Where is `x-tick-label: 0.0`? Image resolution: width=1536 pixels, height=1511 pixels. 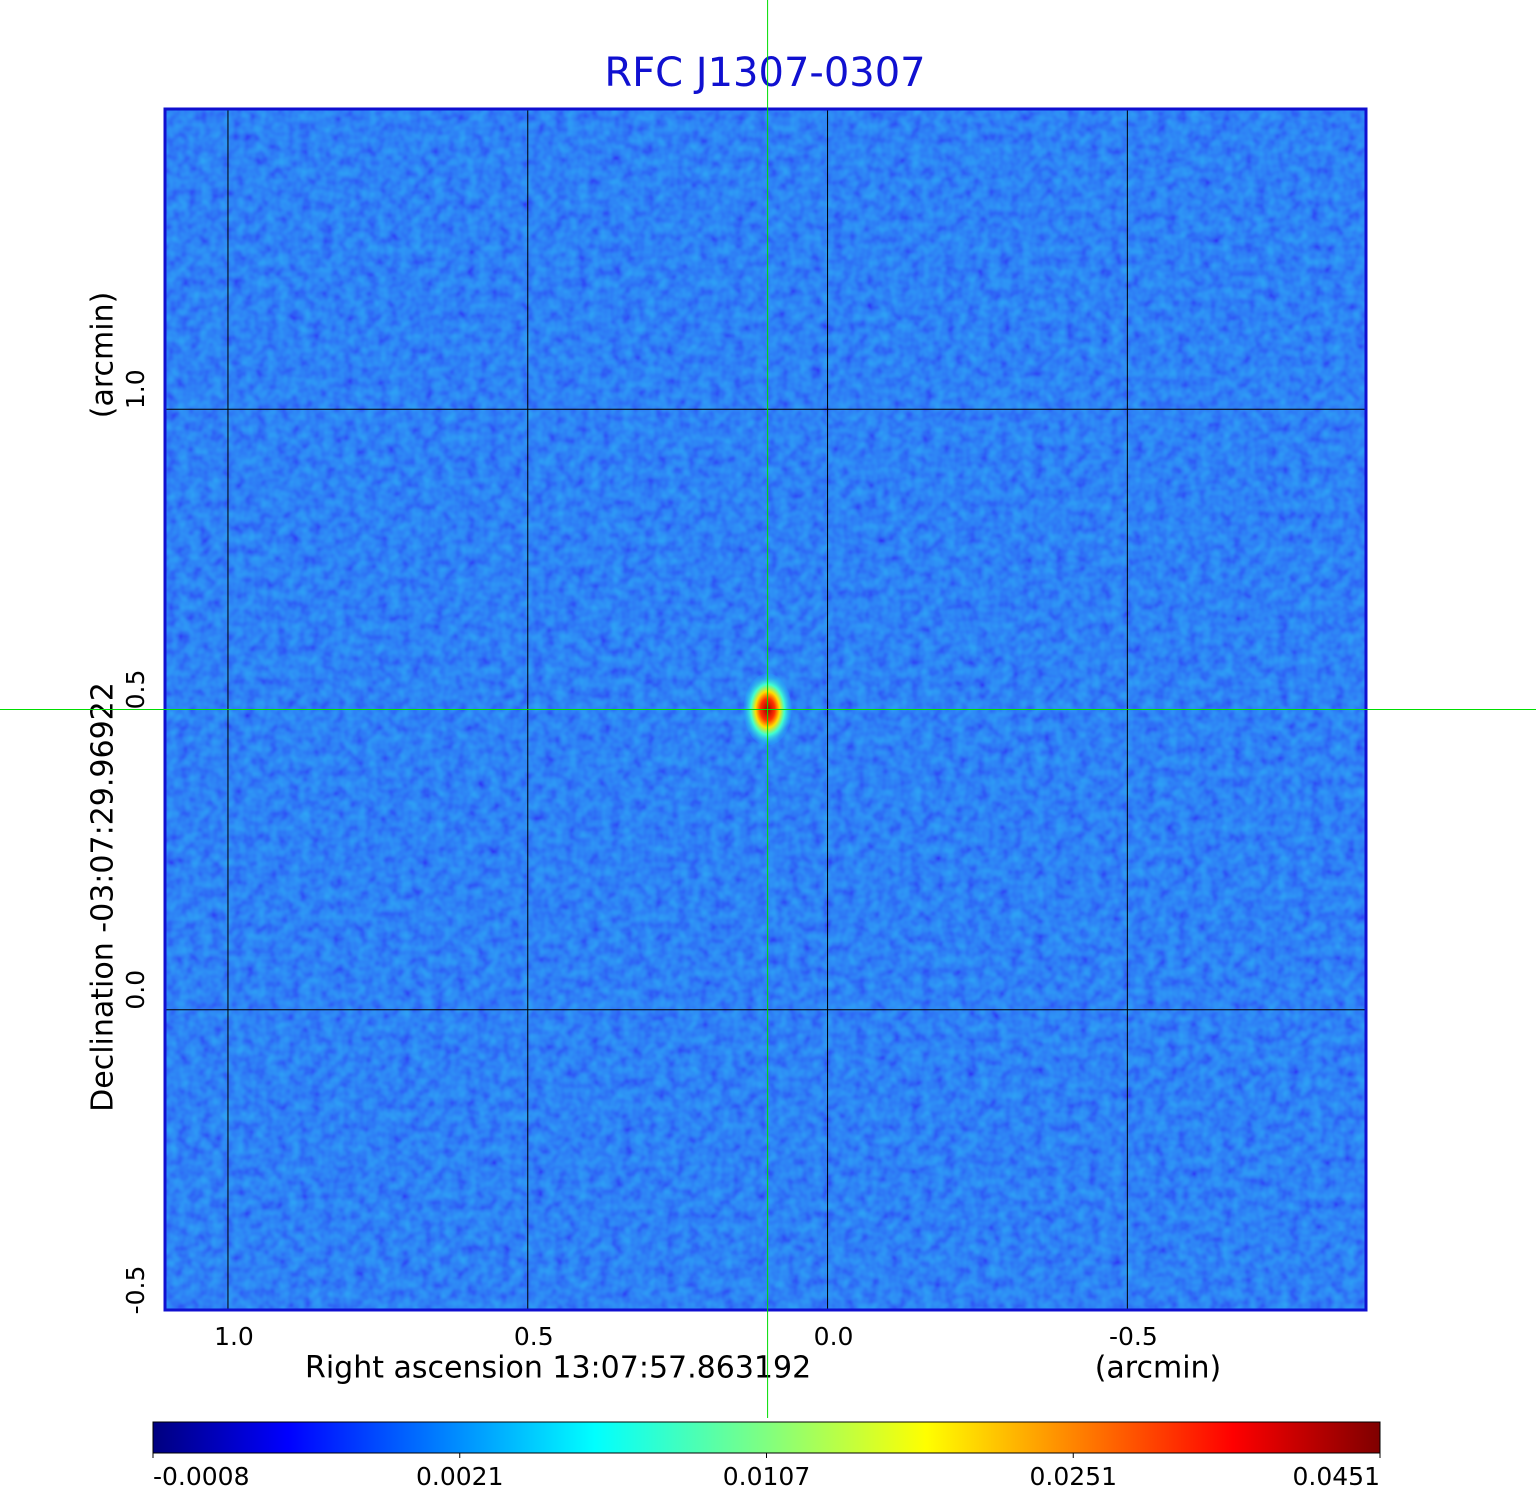
x-tick-label: 0.0 is located at coordinates (834, 1336).